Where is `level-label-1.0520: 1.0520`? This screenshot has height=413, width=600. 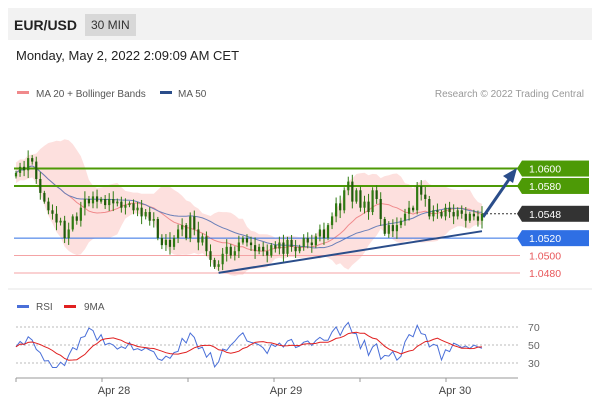 level-label-1.0520: 1.0520 is located at coordinates (545, 239).